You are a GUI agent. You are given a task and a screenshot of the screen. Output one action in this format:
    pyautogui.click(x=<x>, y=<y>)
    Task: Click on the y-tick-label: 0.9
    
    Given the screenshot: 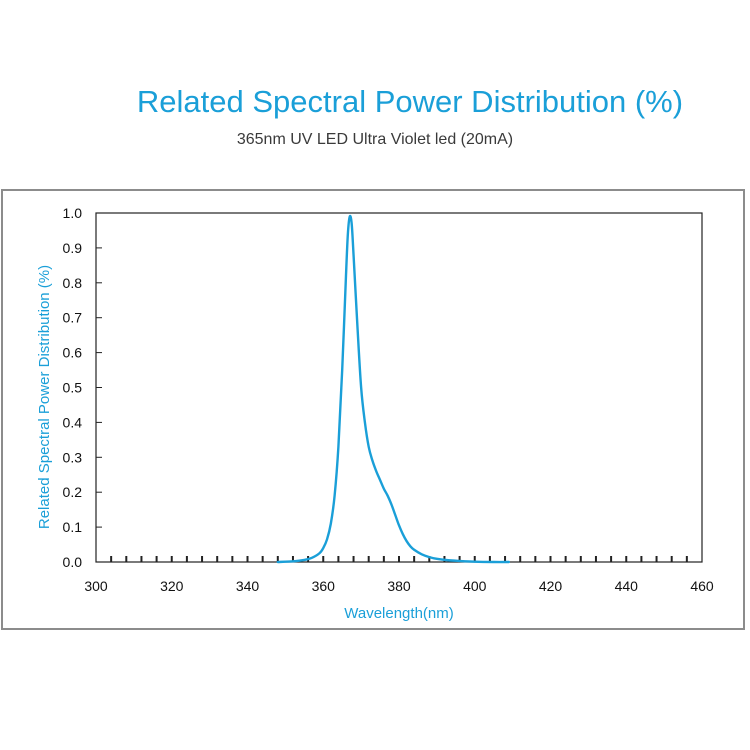 What is the action you would take?
    pyautogui.click(x=73, y=248)
    